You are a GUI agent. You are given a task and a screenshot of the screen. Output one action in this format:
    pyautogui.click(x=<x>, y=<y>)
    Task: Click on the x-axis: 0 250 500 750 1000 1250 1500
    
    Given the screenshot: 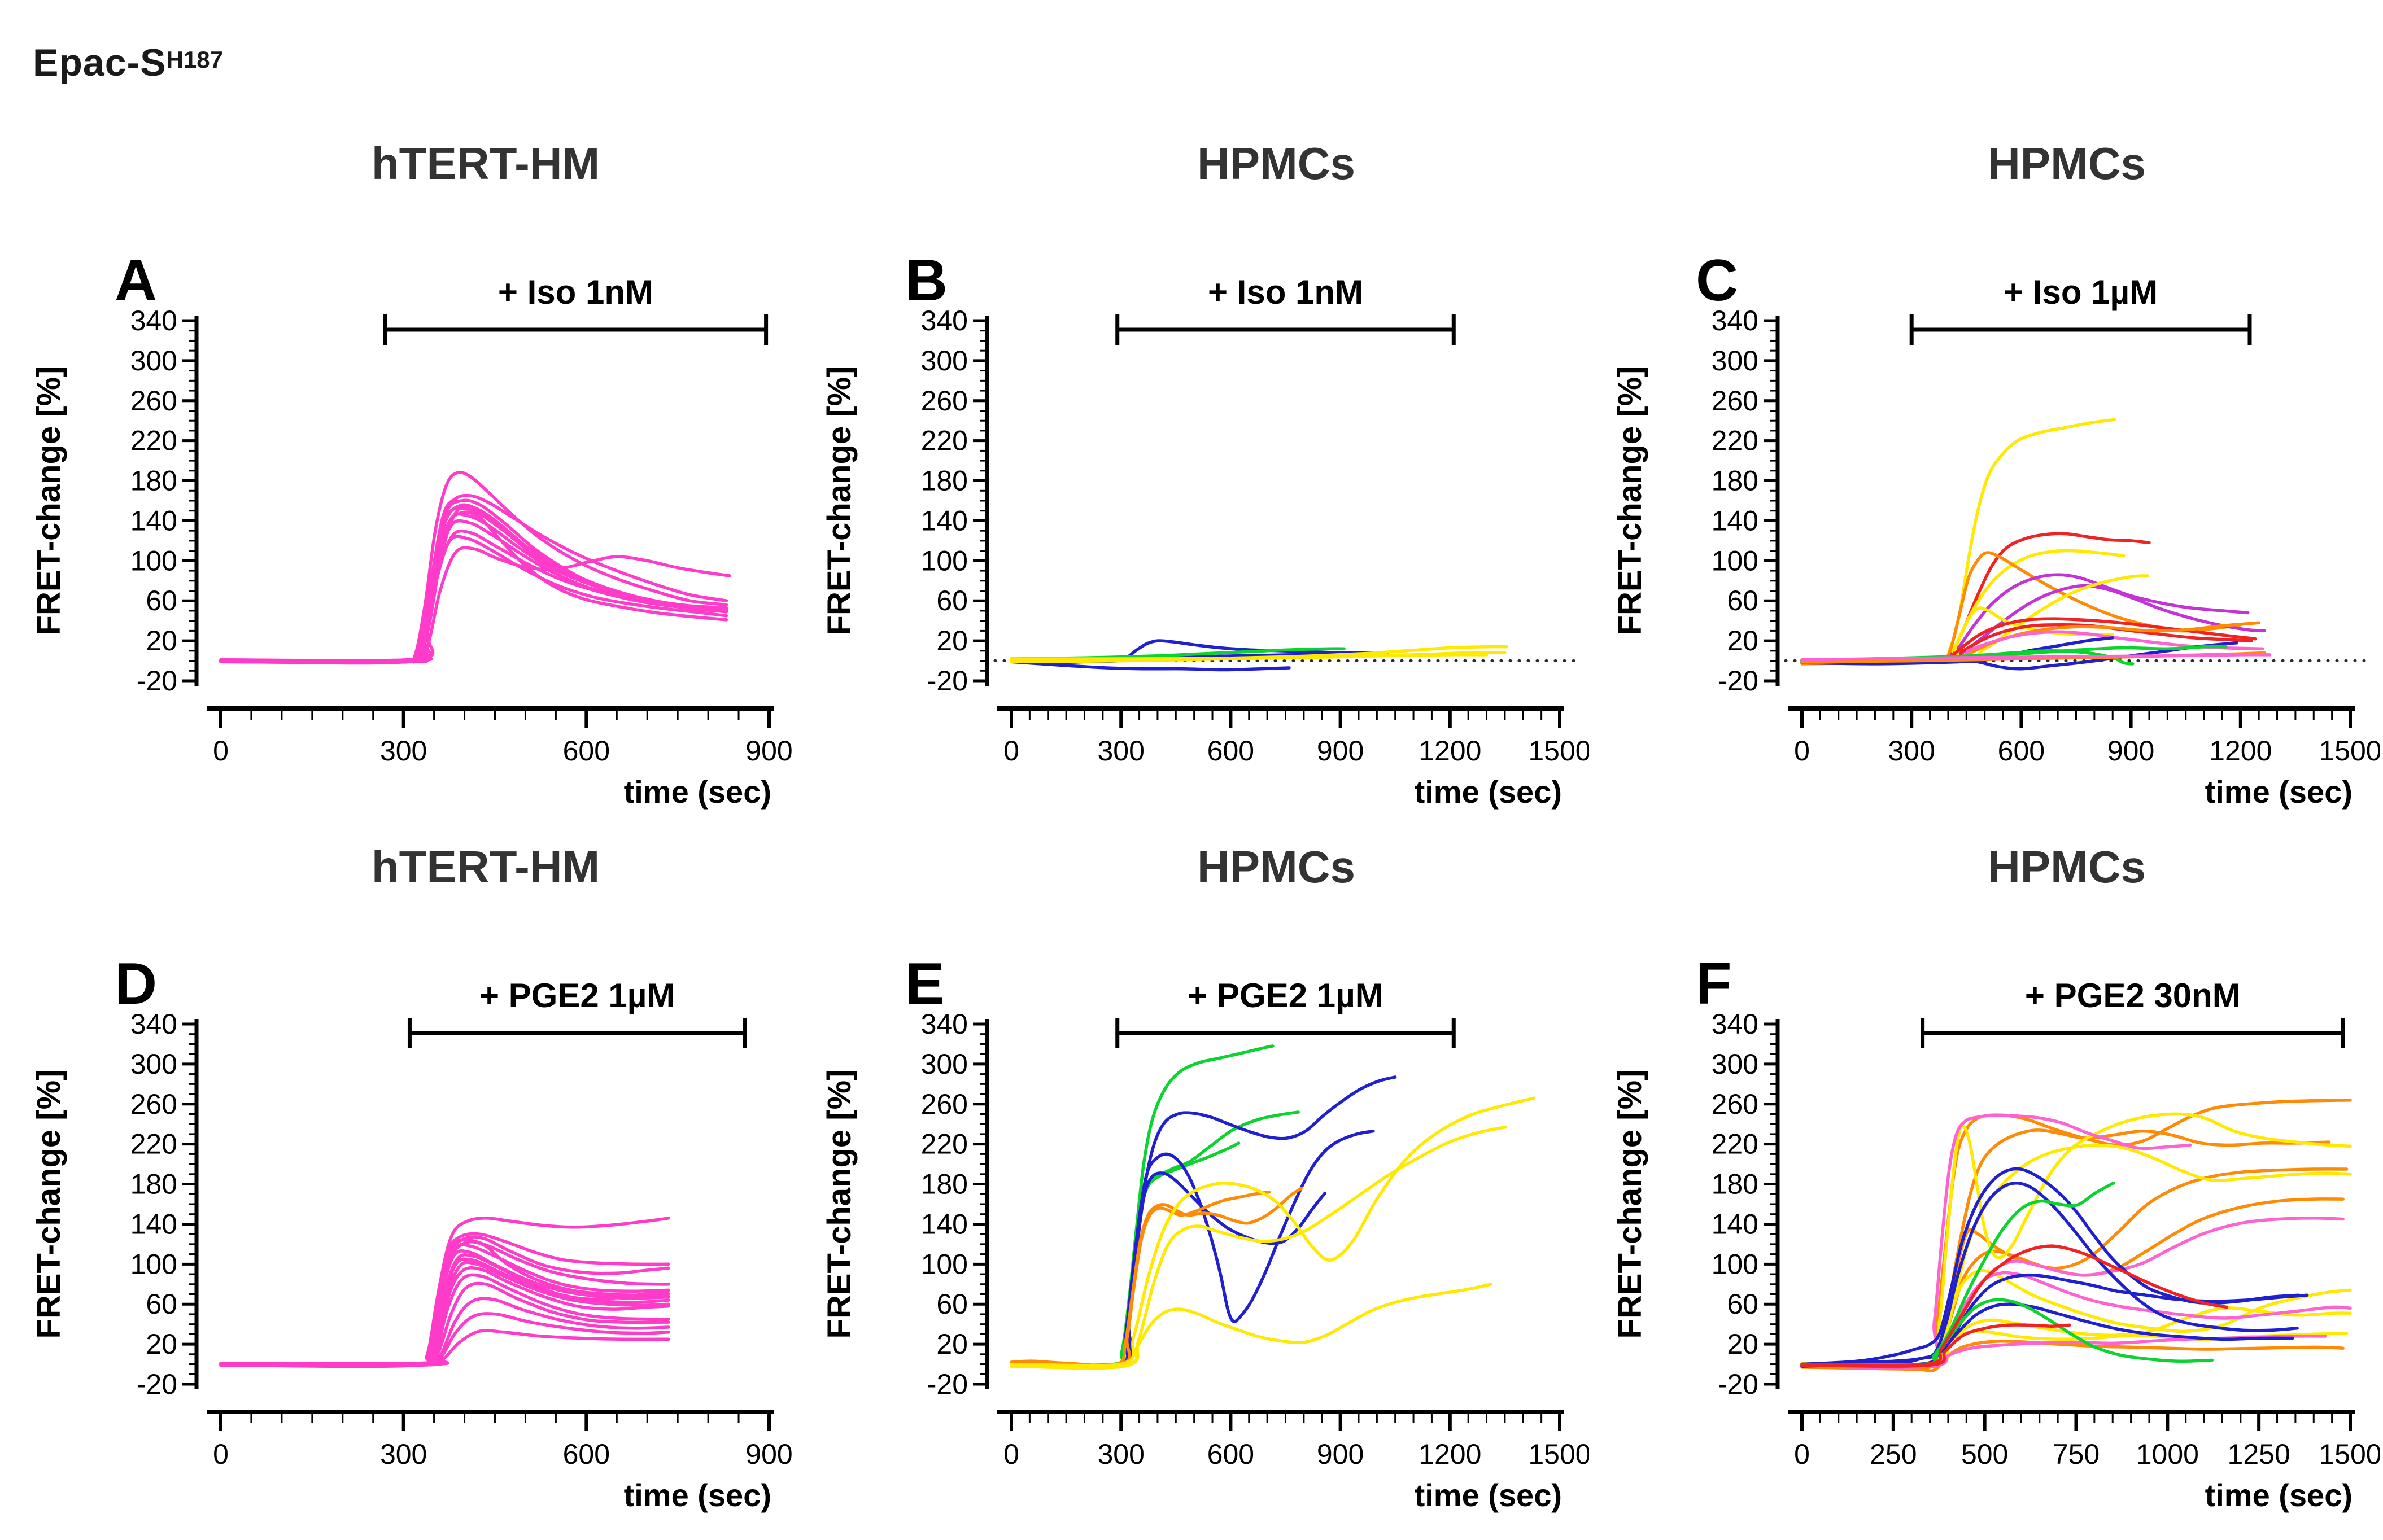 What is the action you would take?
    pyautogui.click(x=2084, y=1440)
    